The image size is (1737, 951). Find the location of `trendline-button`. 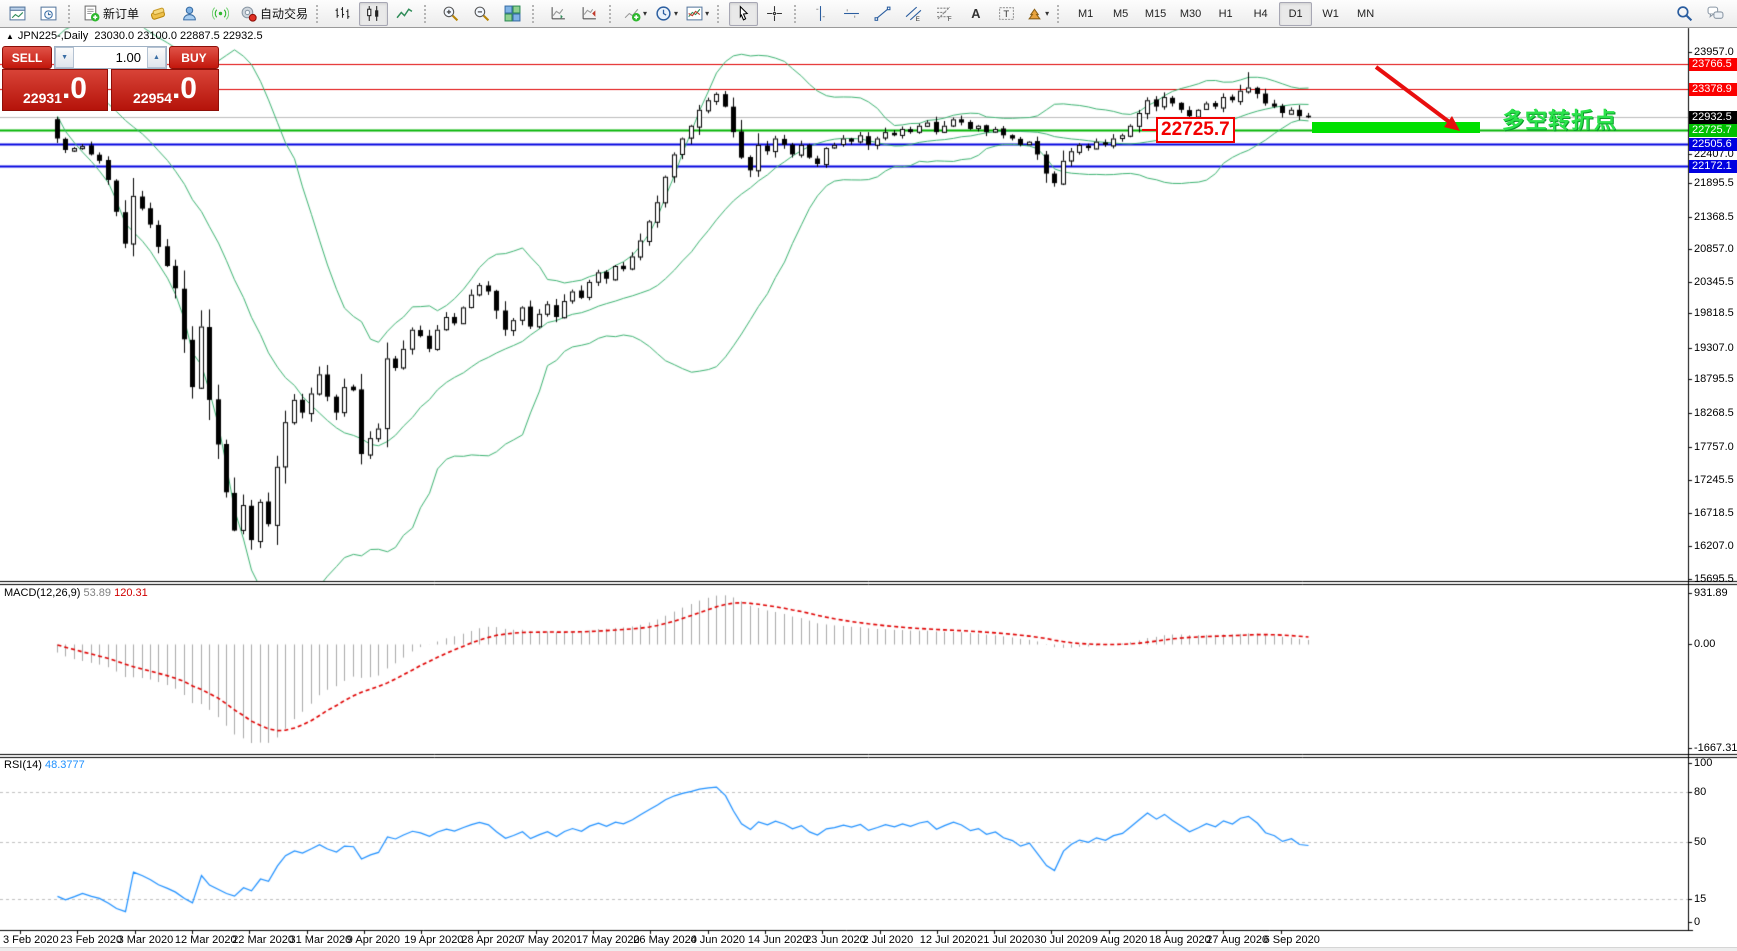

trendline-button is located at coordinates (882, 14).